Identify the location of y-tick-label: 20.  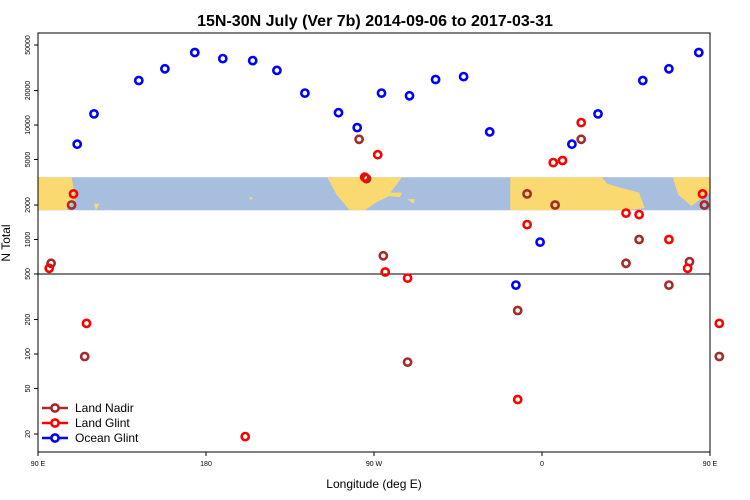
(28, 434).